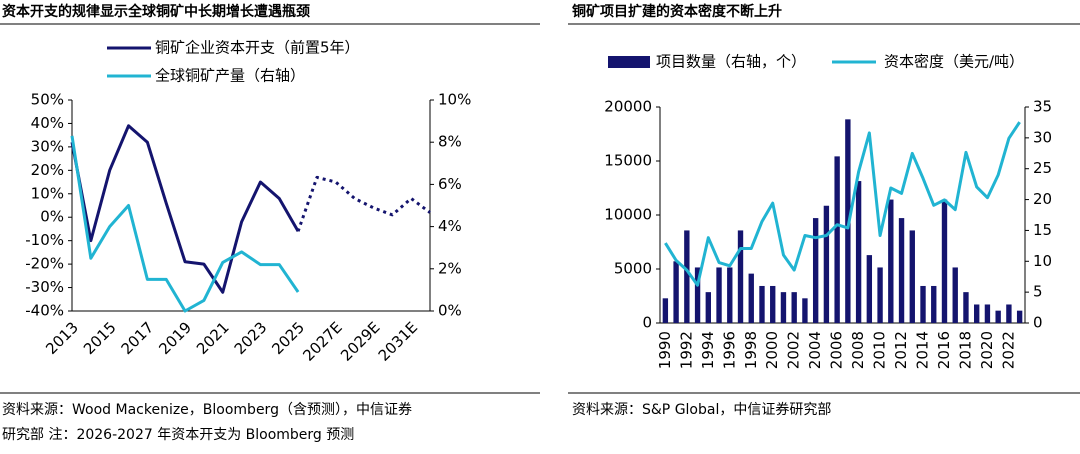  I want to click on x-tick-label: 2002, so click(794, 350).